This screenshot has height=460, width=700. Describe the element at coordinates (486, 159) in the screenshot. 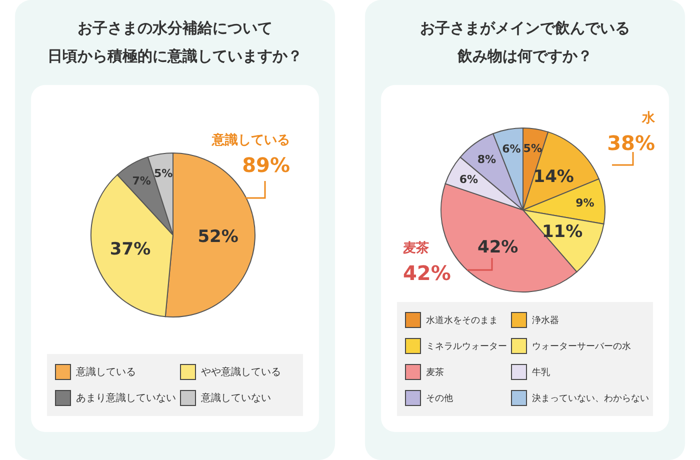

I see `data-label: 8%` at that location.